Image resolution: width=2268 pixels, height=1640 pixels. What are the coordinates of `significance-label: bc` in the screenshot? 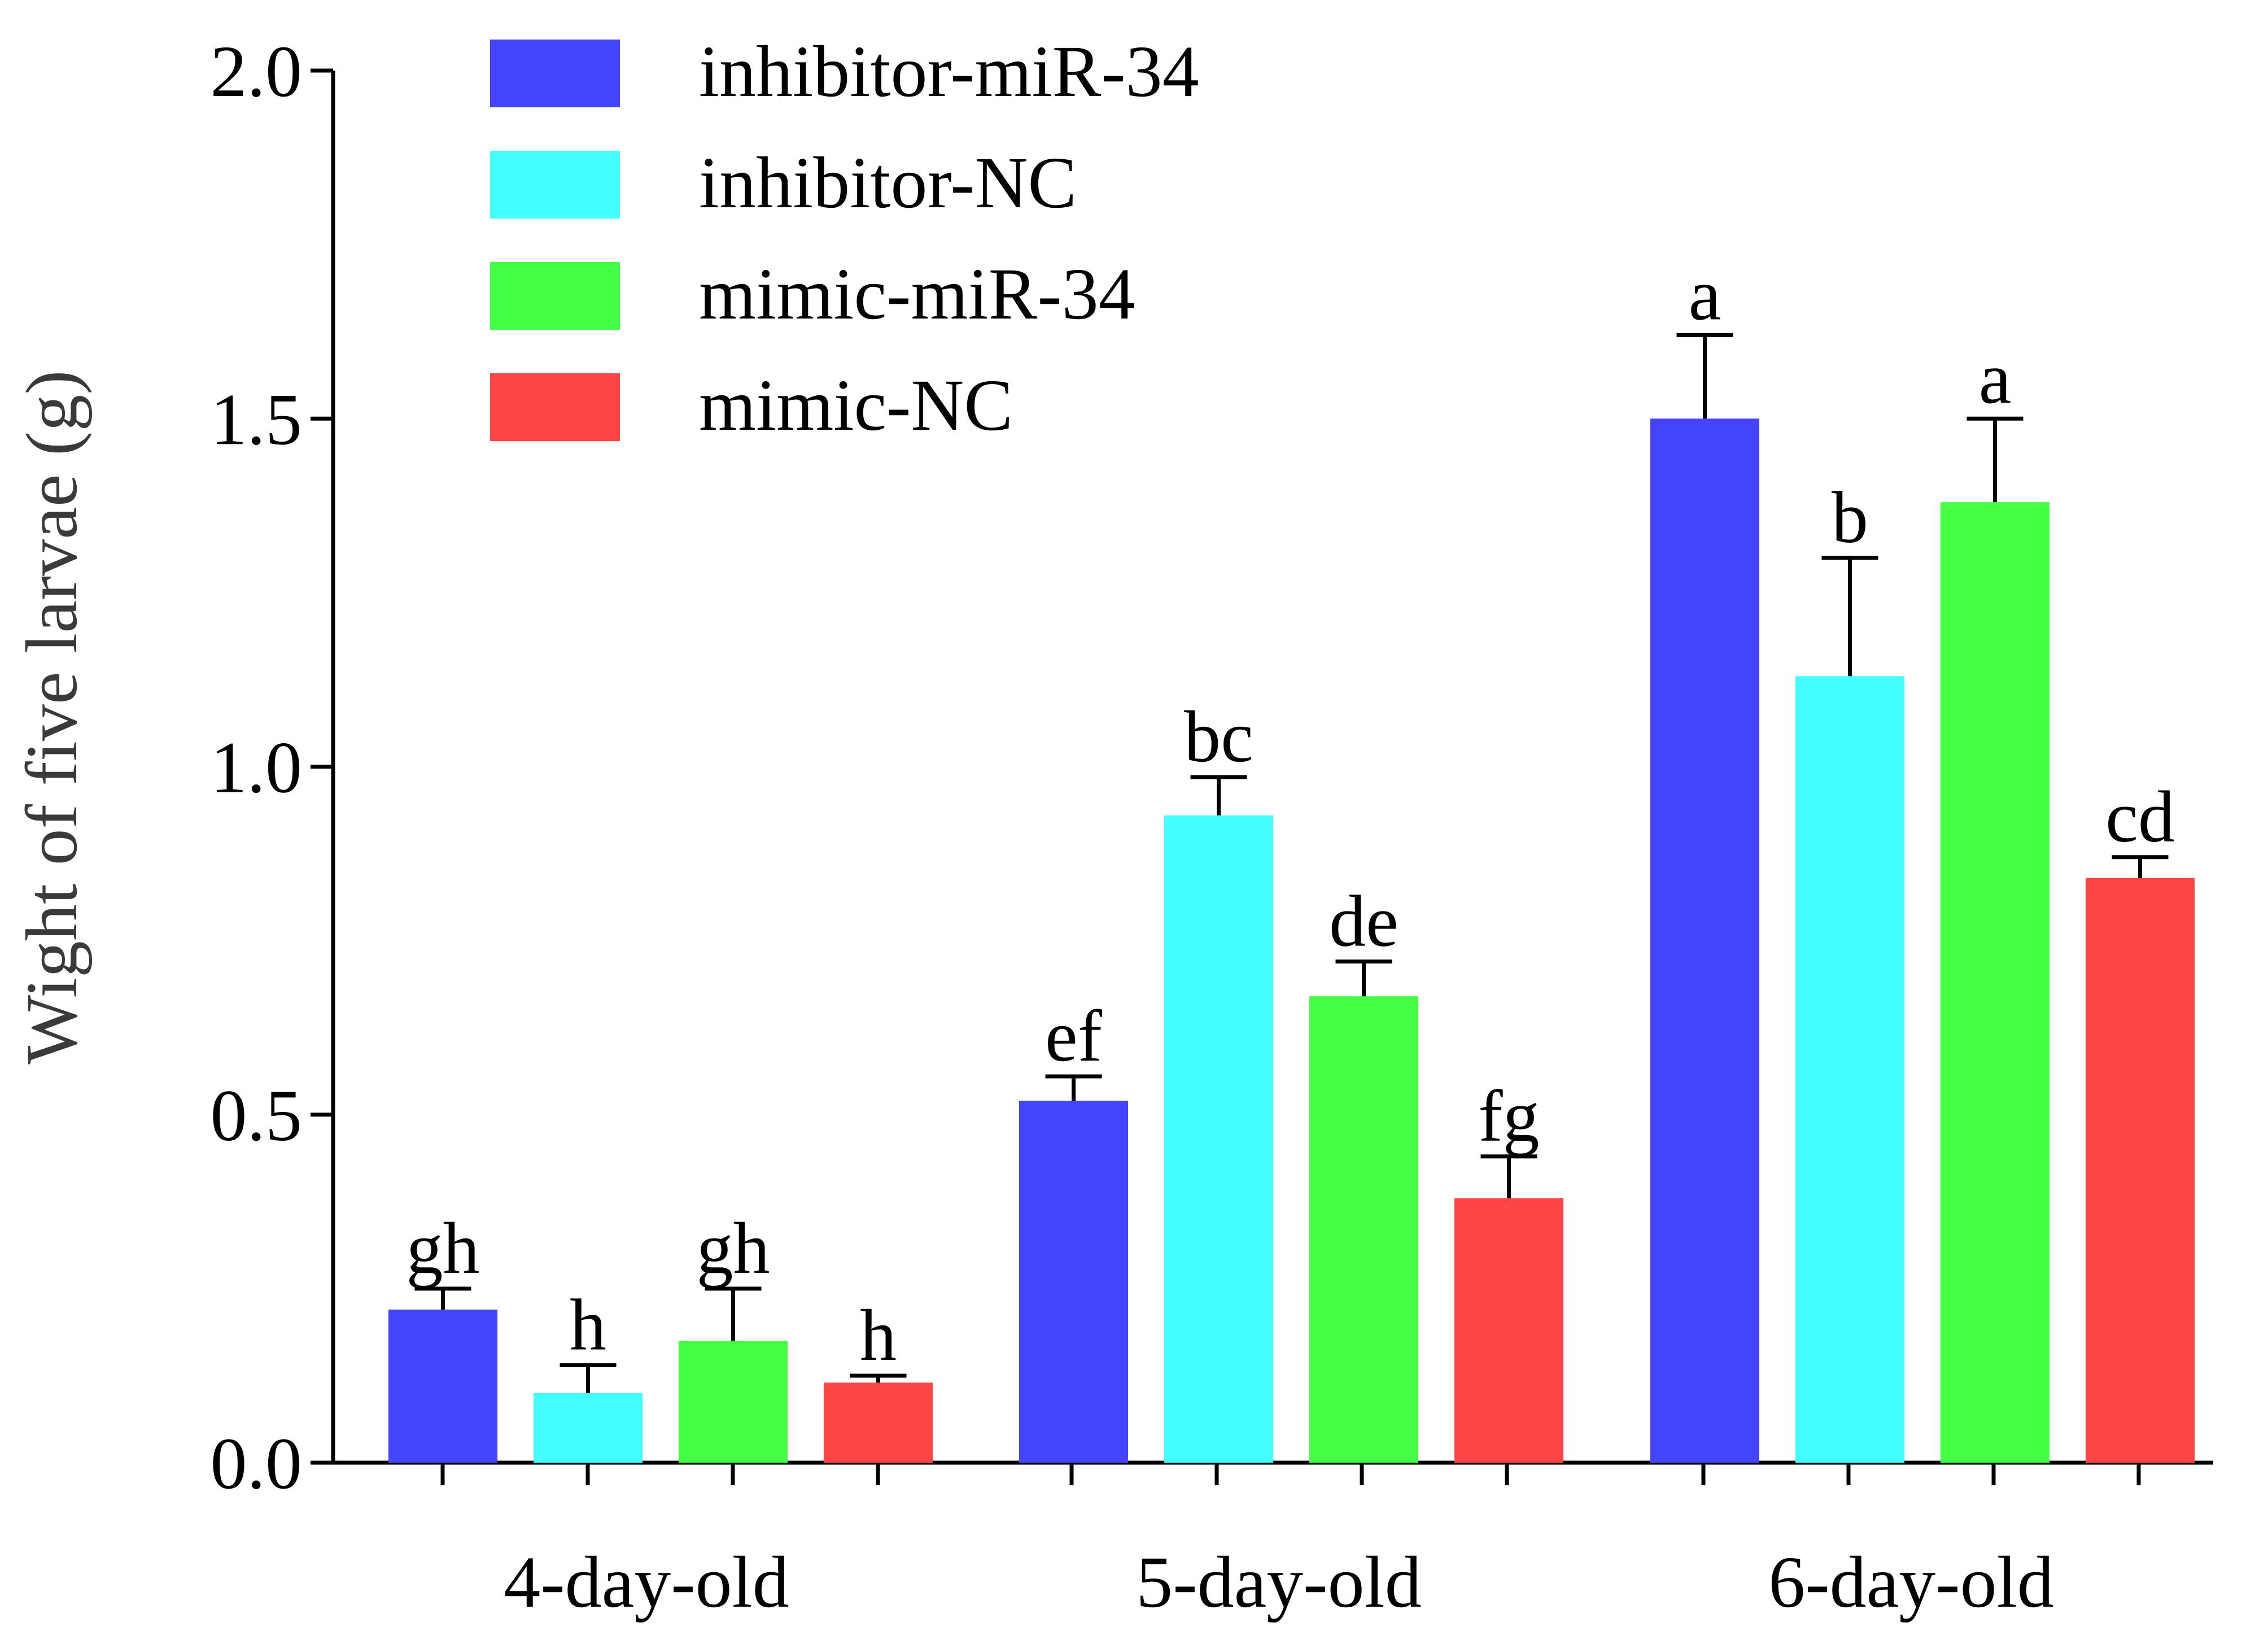 It's located at (1218, 737).